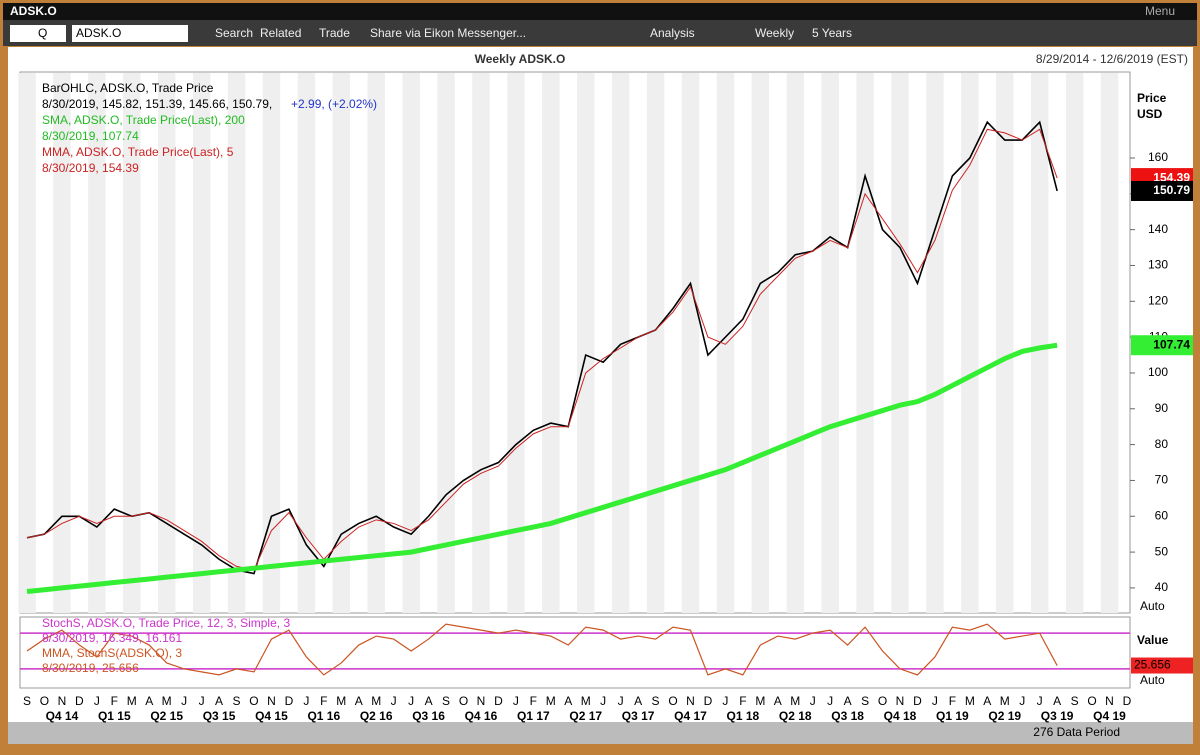  I want to click on x-quarter-label: Q3 19, so click(1057, 716).